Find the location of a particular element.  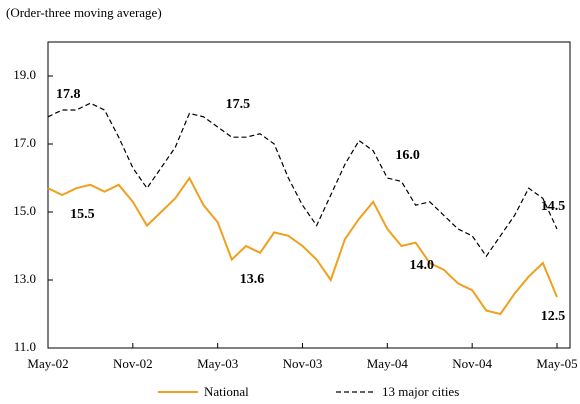

x-tick-label: May-02 is located at coordinates (47, 363).